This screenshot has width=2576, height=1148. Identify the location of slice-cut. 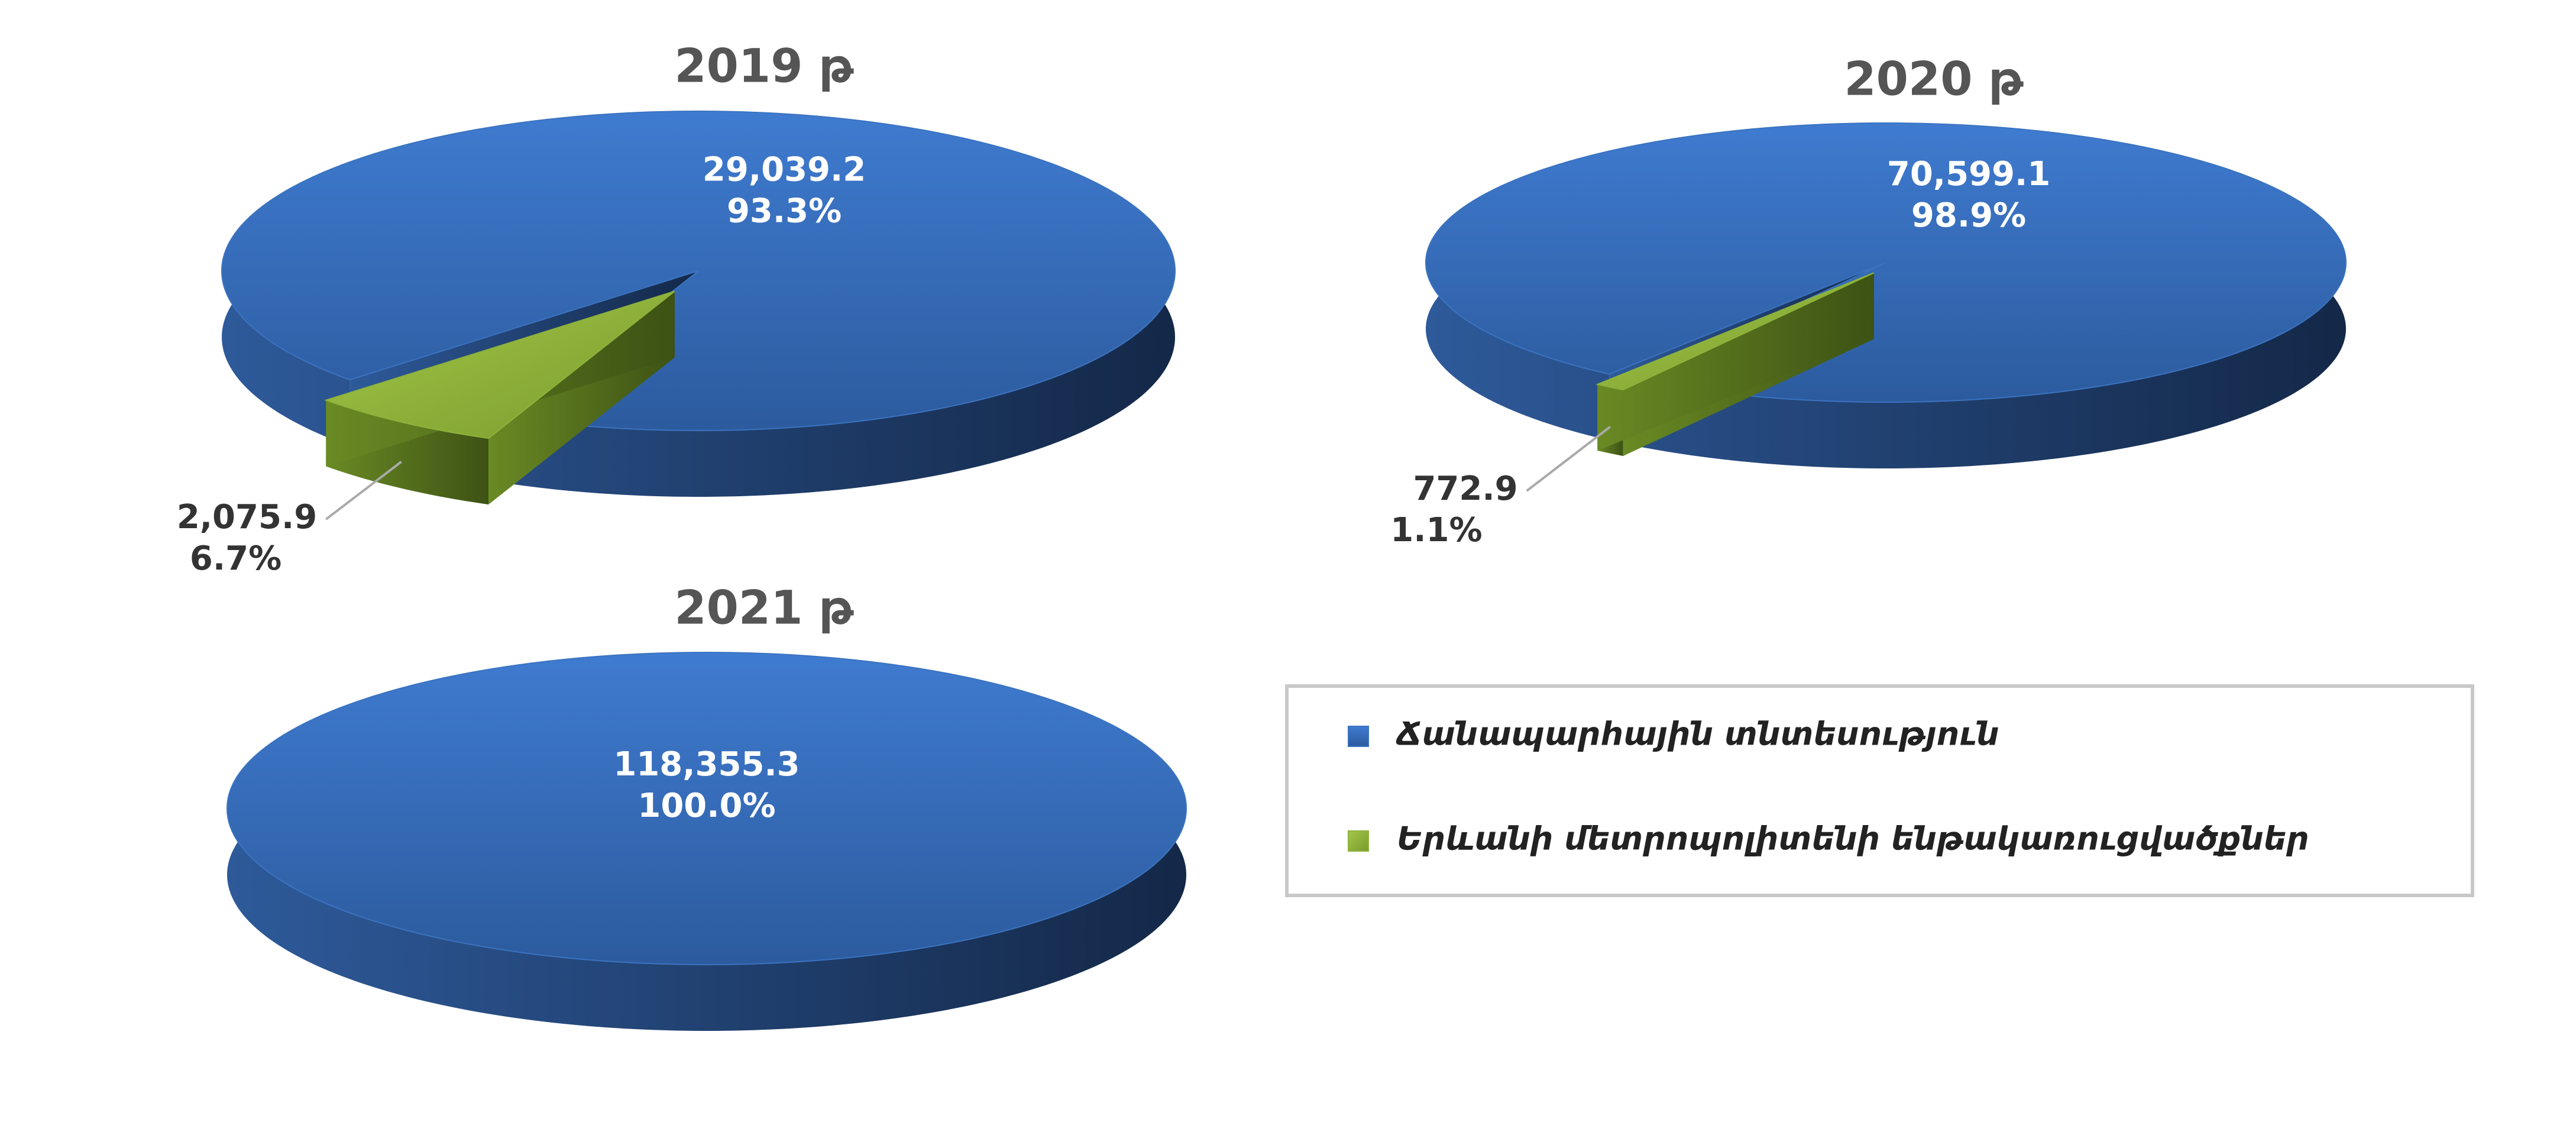
(1735, 362).